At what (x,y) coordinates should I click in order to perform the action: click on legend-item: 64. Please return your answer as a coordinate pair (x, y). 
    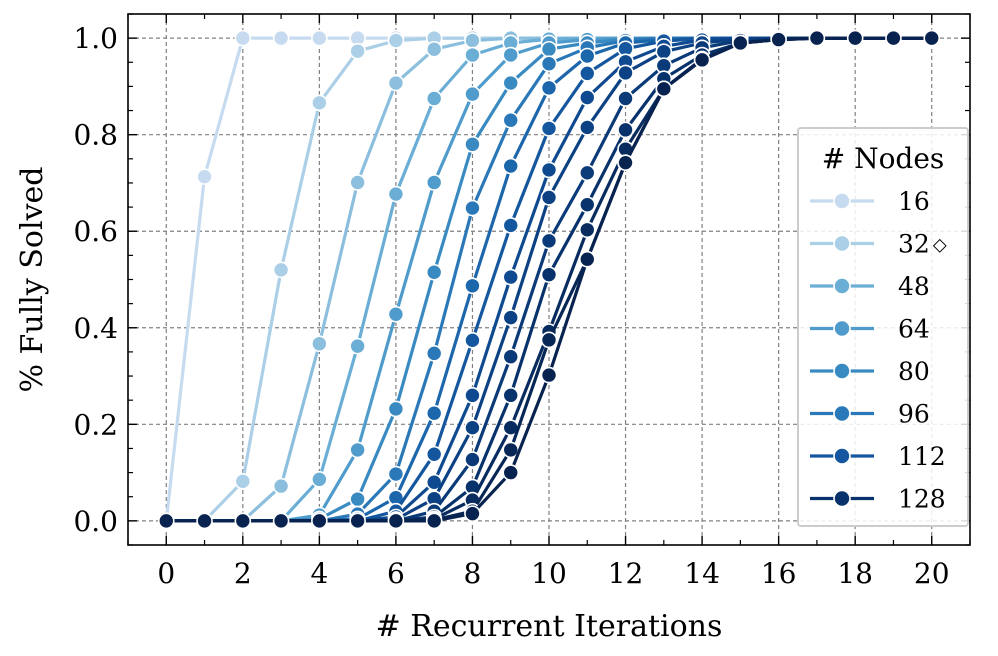
    Looking at the image, I should click on (870, 329).